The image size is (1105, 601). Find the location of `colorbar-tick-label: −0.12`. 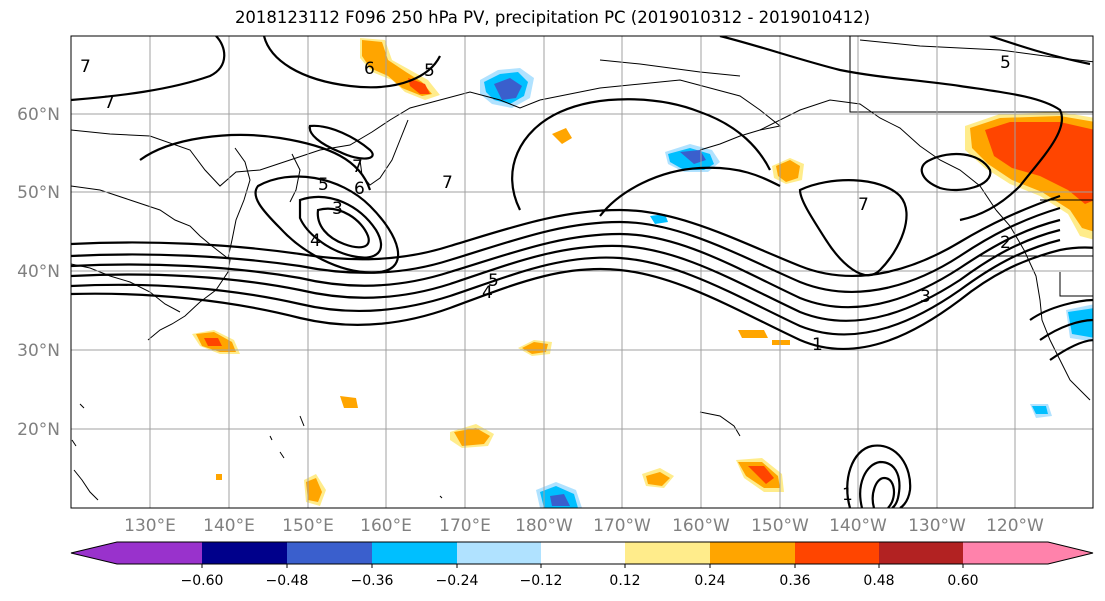

colorbar-tick-label: −0.12 is located at coordinates (541, 581).